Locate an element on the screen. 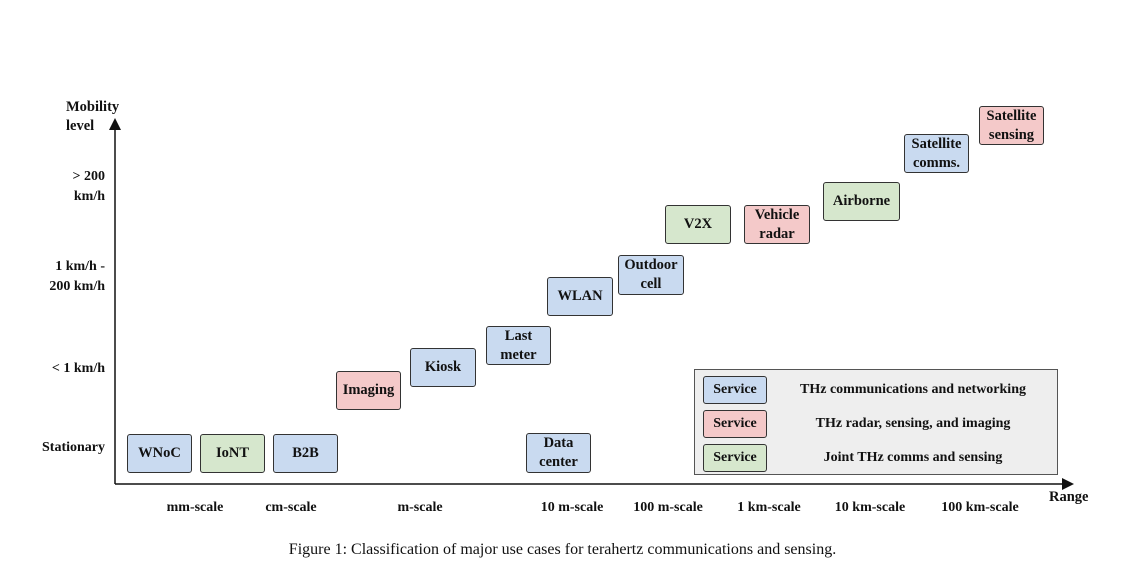  x-scale-mm: mm-scale is located at coordinates (195, 507).